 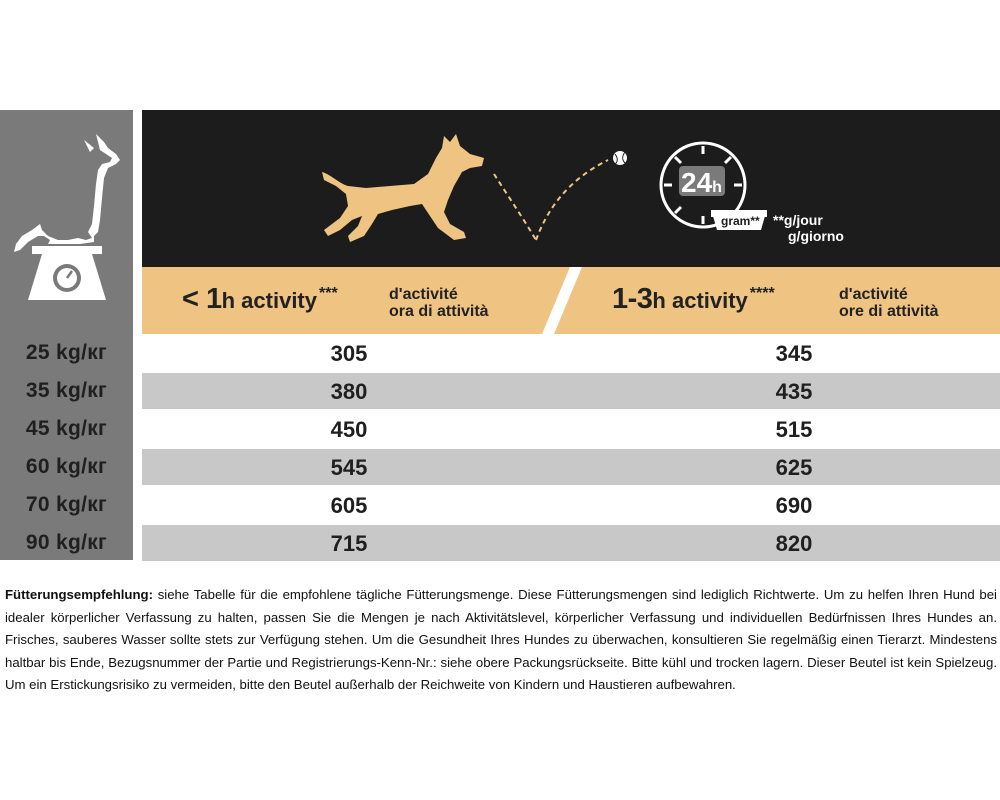 What do you see at coordinates (717, 187) in the screenshot?
I see `clock-unit: h` at bounding box center [717, 187].